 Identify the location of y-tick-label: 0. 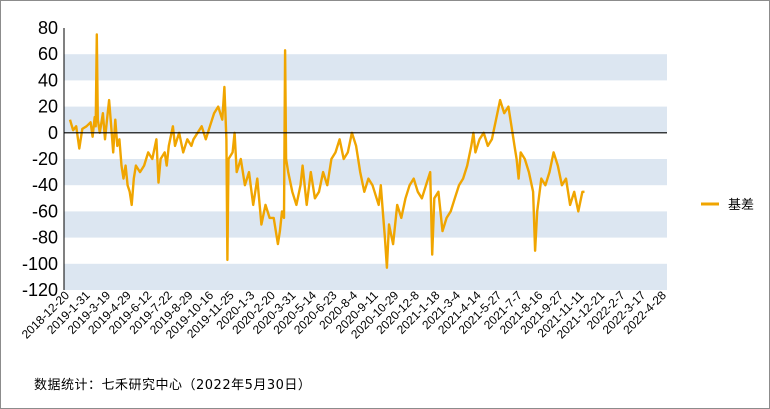
(53, 133).